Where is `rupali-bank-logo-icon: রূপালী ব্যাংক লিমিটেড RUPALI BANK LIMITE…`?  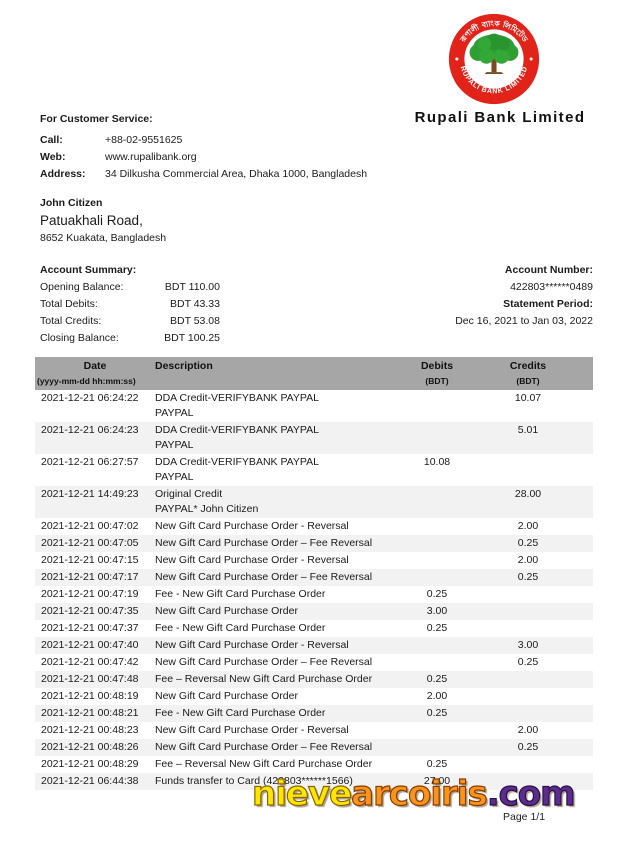 rupali-bank-logo-icon: রূপালী ব্যাংক লিমিটেড RUPALI BANK LIMITE… is located at coordinates (494, 59).